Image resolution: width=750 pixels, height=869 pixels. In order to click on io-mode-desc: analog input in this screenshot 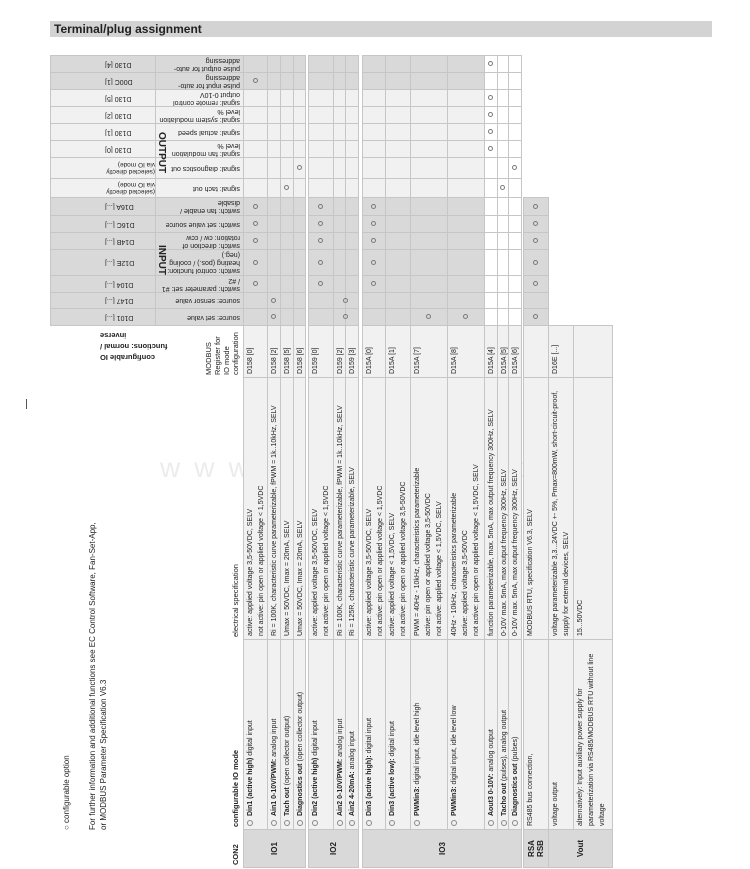, I will do `click(274, 738)`.